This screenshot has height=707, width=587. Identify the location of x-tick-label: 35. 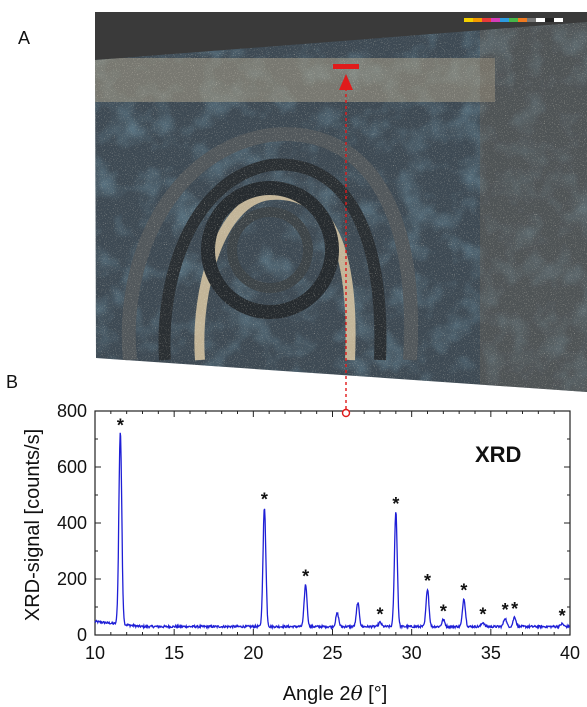
(491, 653).